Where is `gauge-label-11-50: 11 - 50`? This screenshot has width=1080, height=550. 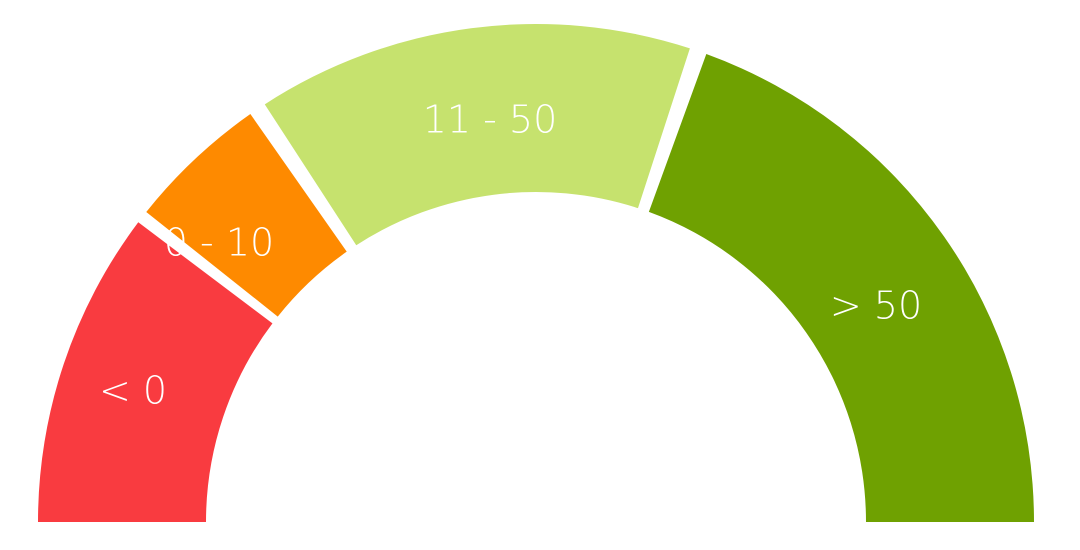 gauge-label-11-50: 11 - 50 is located at coordinates (490, 120).